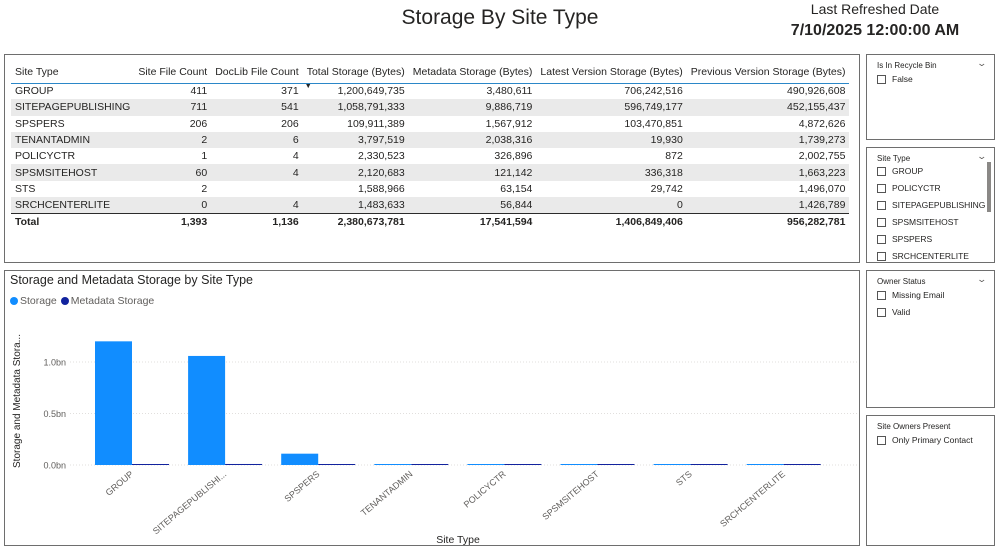 The height and width of the screenshot is (549, 999). Describe the element at coordinates (290, 123) in the screenshot. I see `cell-doclib-file-count: 206` at that location.